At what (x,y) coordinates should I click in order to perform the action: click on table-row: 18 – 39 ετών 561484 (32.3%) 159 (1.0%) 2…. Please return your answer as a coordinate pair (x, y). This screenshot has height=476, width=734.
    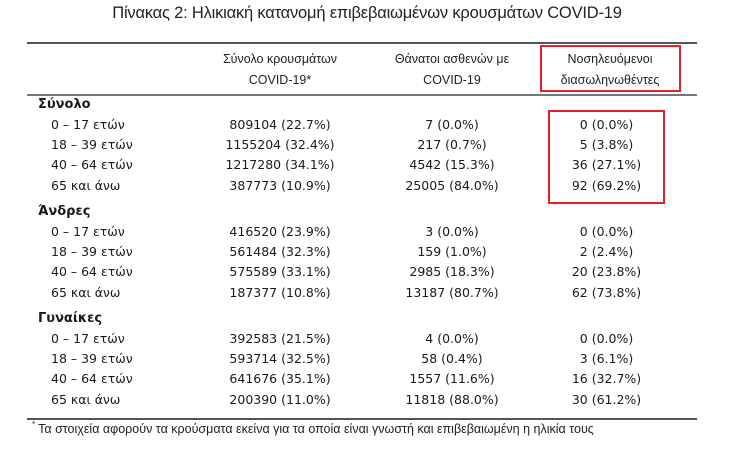
    Looking at the image, I should click on (367, 252).